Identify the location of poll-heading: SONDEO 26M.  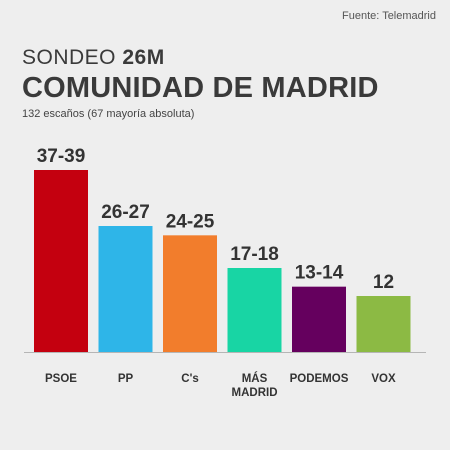
(93, 58).